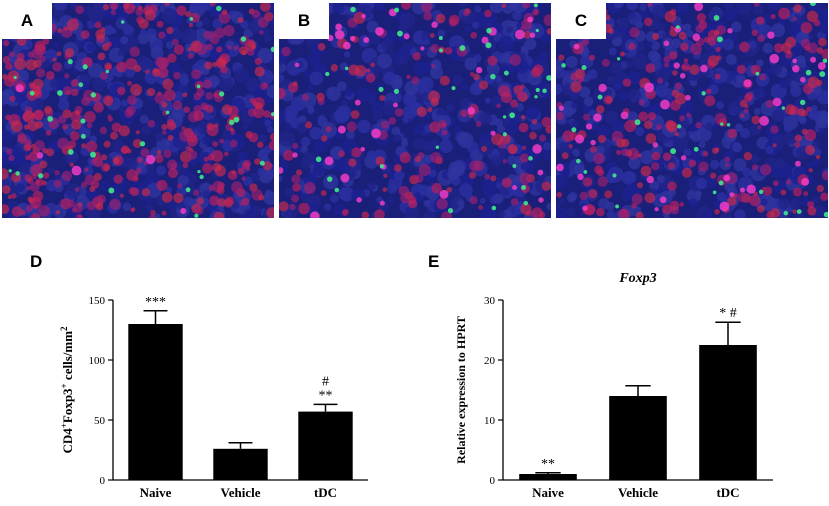 This screenshot has width=829, height=506. I want to click on micrograph-c, so click(692, 110).